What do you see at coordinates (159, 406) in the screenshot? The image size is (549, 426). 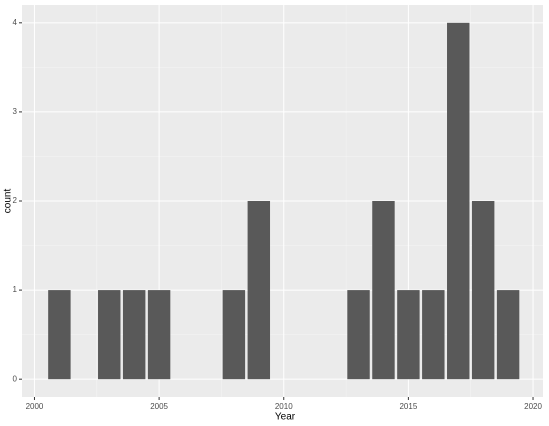 I see `x-tick-label: 2005` at bounding box center [159, 406].